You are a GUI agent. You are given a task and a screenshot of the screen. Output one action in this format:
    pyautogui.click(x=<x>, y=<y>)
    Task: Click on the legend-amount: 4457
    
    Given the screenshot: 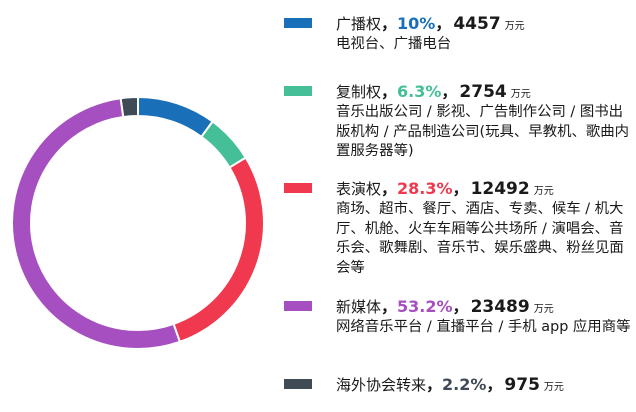 What is the action you would take?
    pyautogui.click(x=477, y=24)
    